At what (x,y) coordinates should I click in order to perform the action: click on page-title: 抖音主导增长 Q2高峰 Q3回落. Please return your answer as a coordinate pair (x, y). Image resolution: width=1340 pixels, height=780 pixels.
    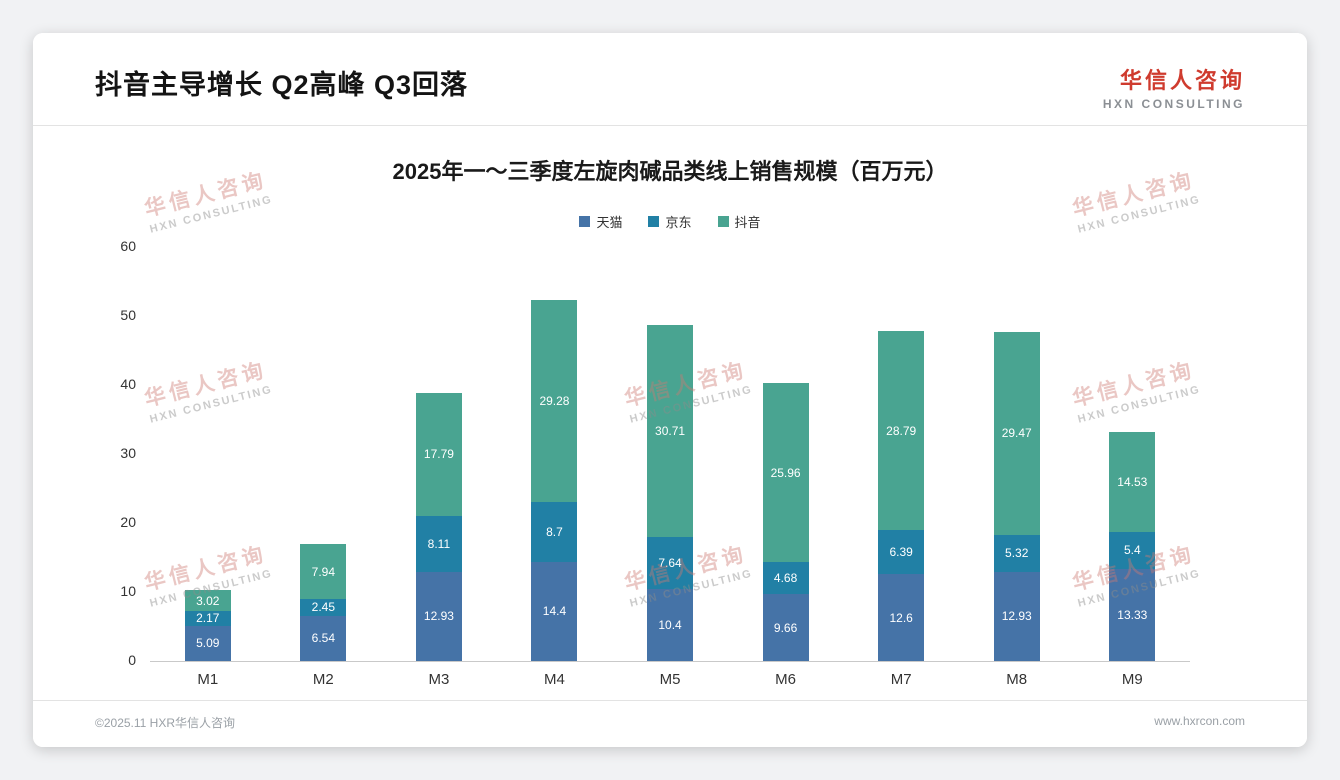
    Looking at the image, I should click on (282, 85).